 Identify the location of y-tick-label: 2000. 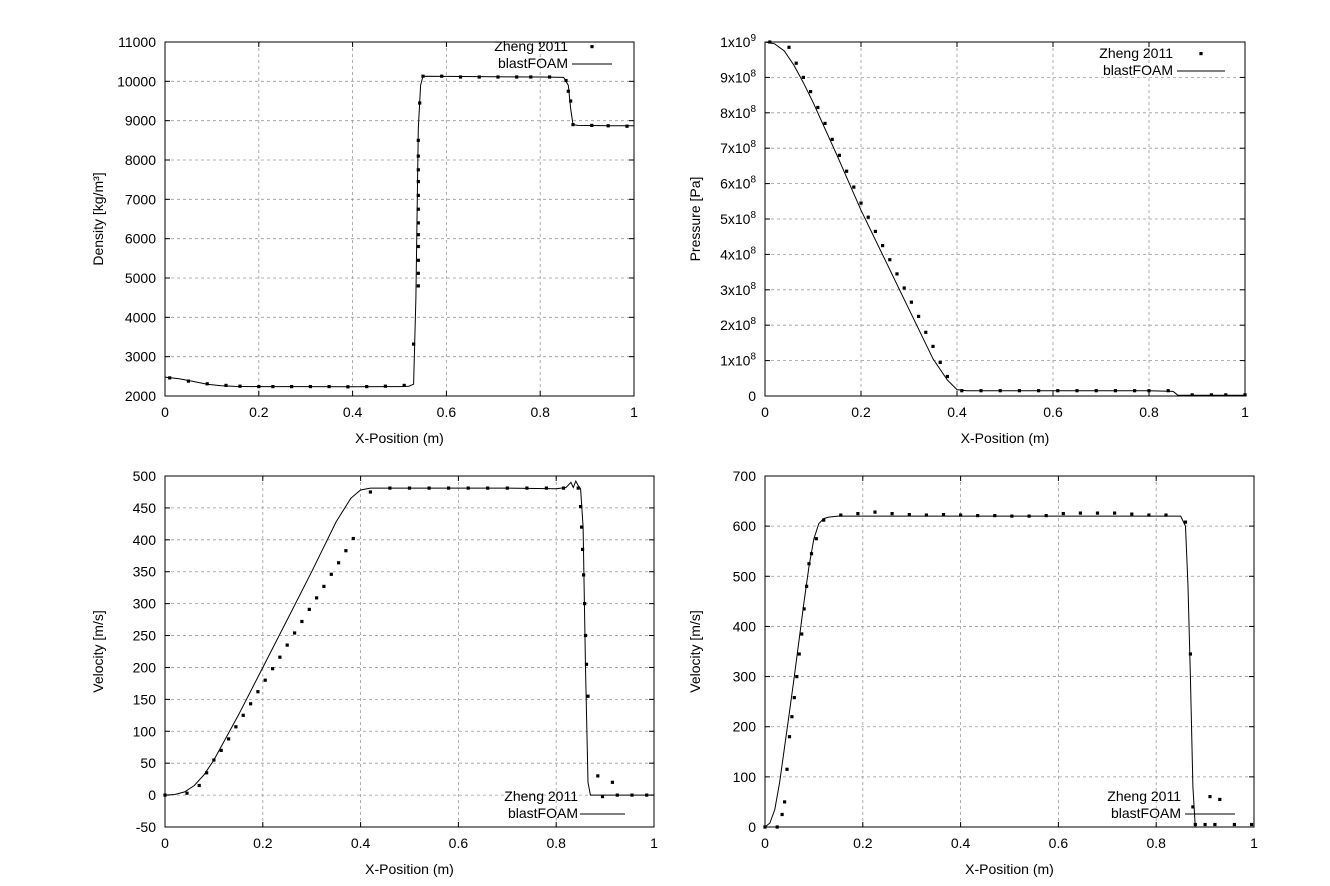
(140, 396).